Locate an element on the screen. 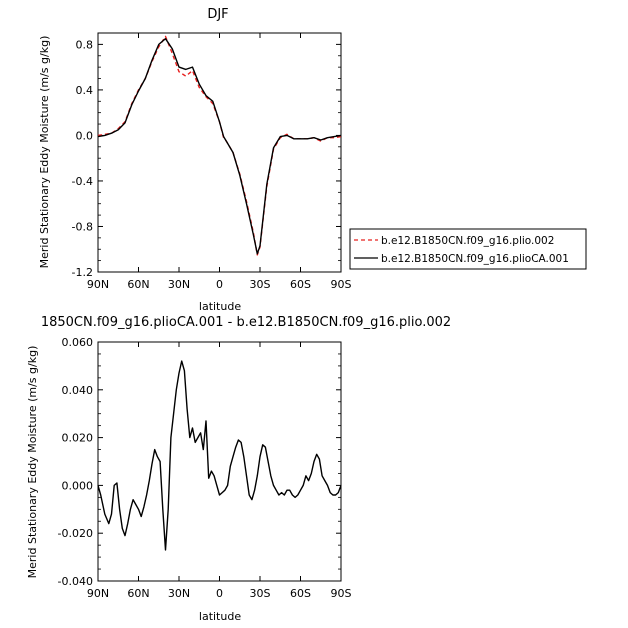 The height and width of the screenshot is (628, 628). top-y-tick-label: -0.8 is located at coordinates (82, 226).